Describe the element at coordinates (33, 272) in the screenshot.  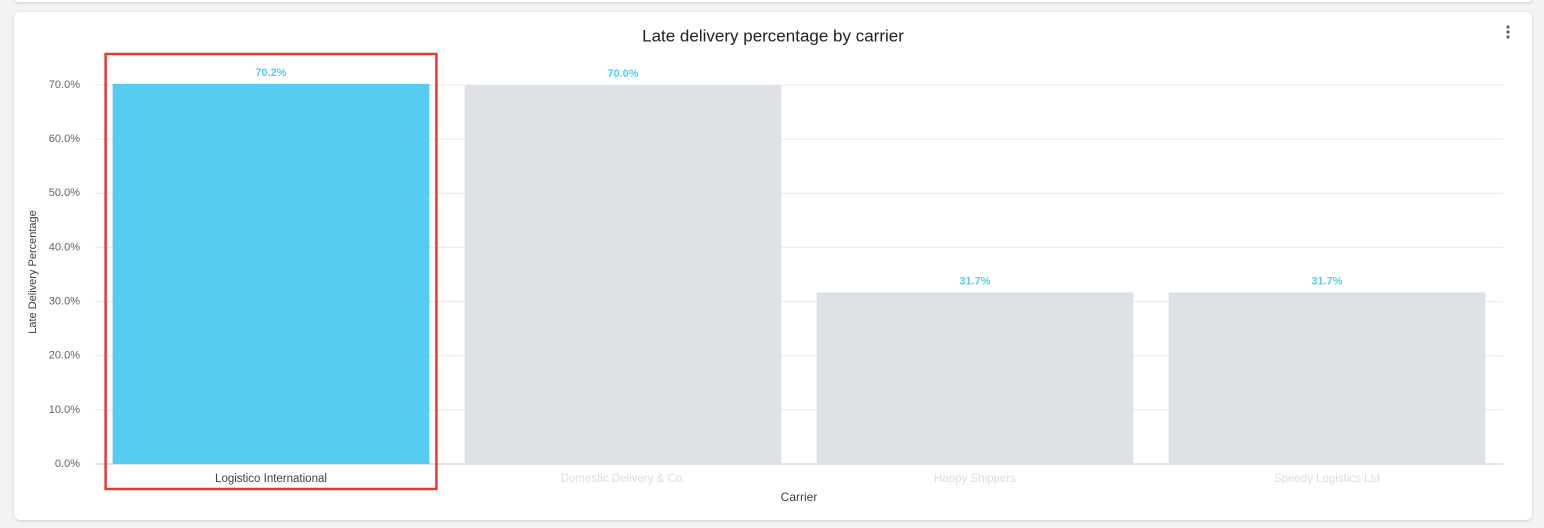
I see `y-axis-title: Late Delivery Percentage` at that location.